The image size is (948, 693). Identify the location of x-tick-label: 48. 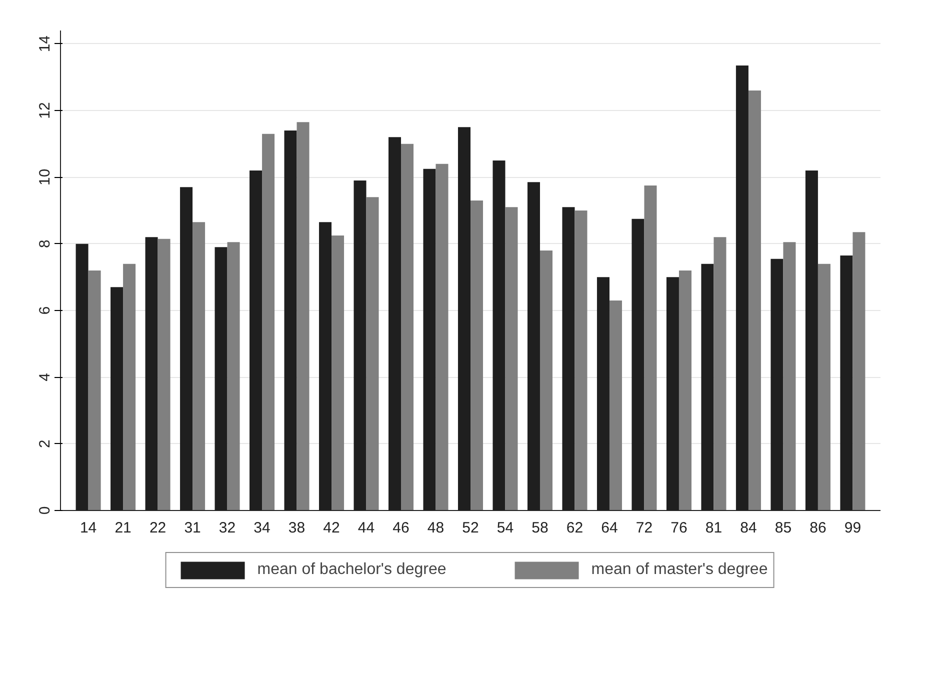
(435, 528).